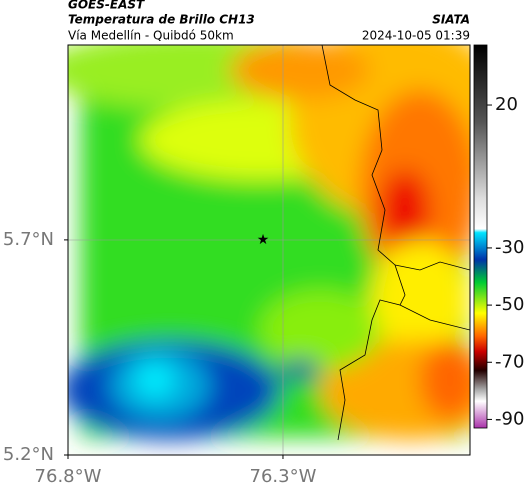 This screenshot has width=526, height=491. Describe the element at coordinates (68, 476) in the screenshot. I see `x-tick-label: 76.8°W` at that location.